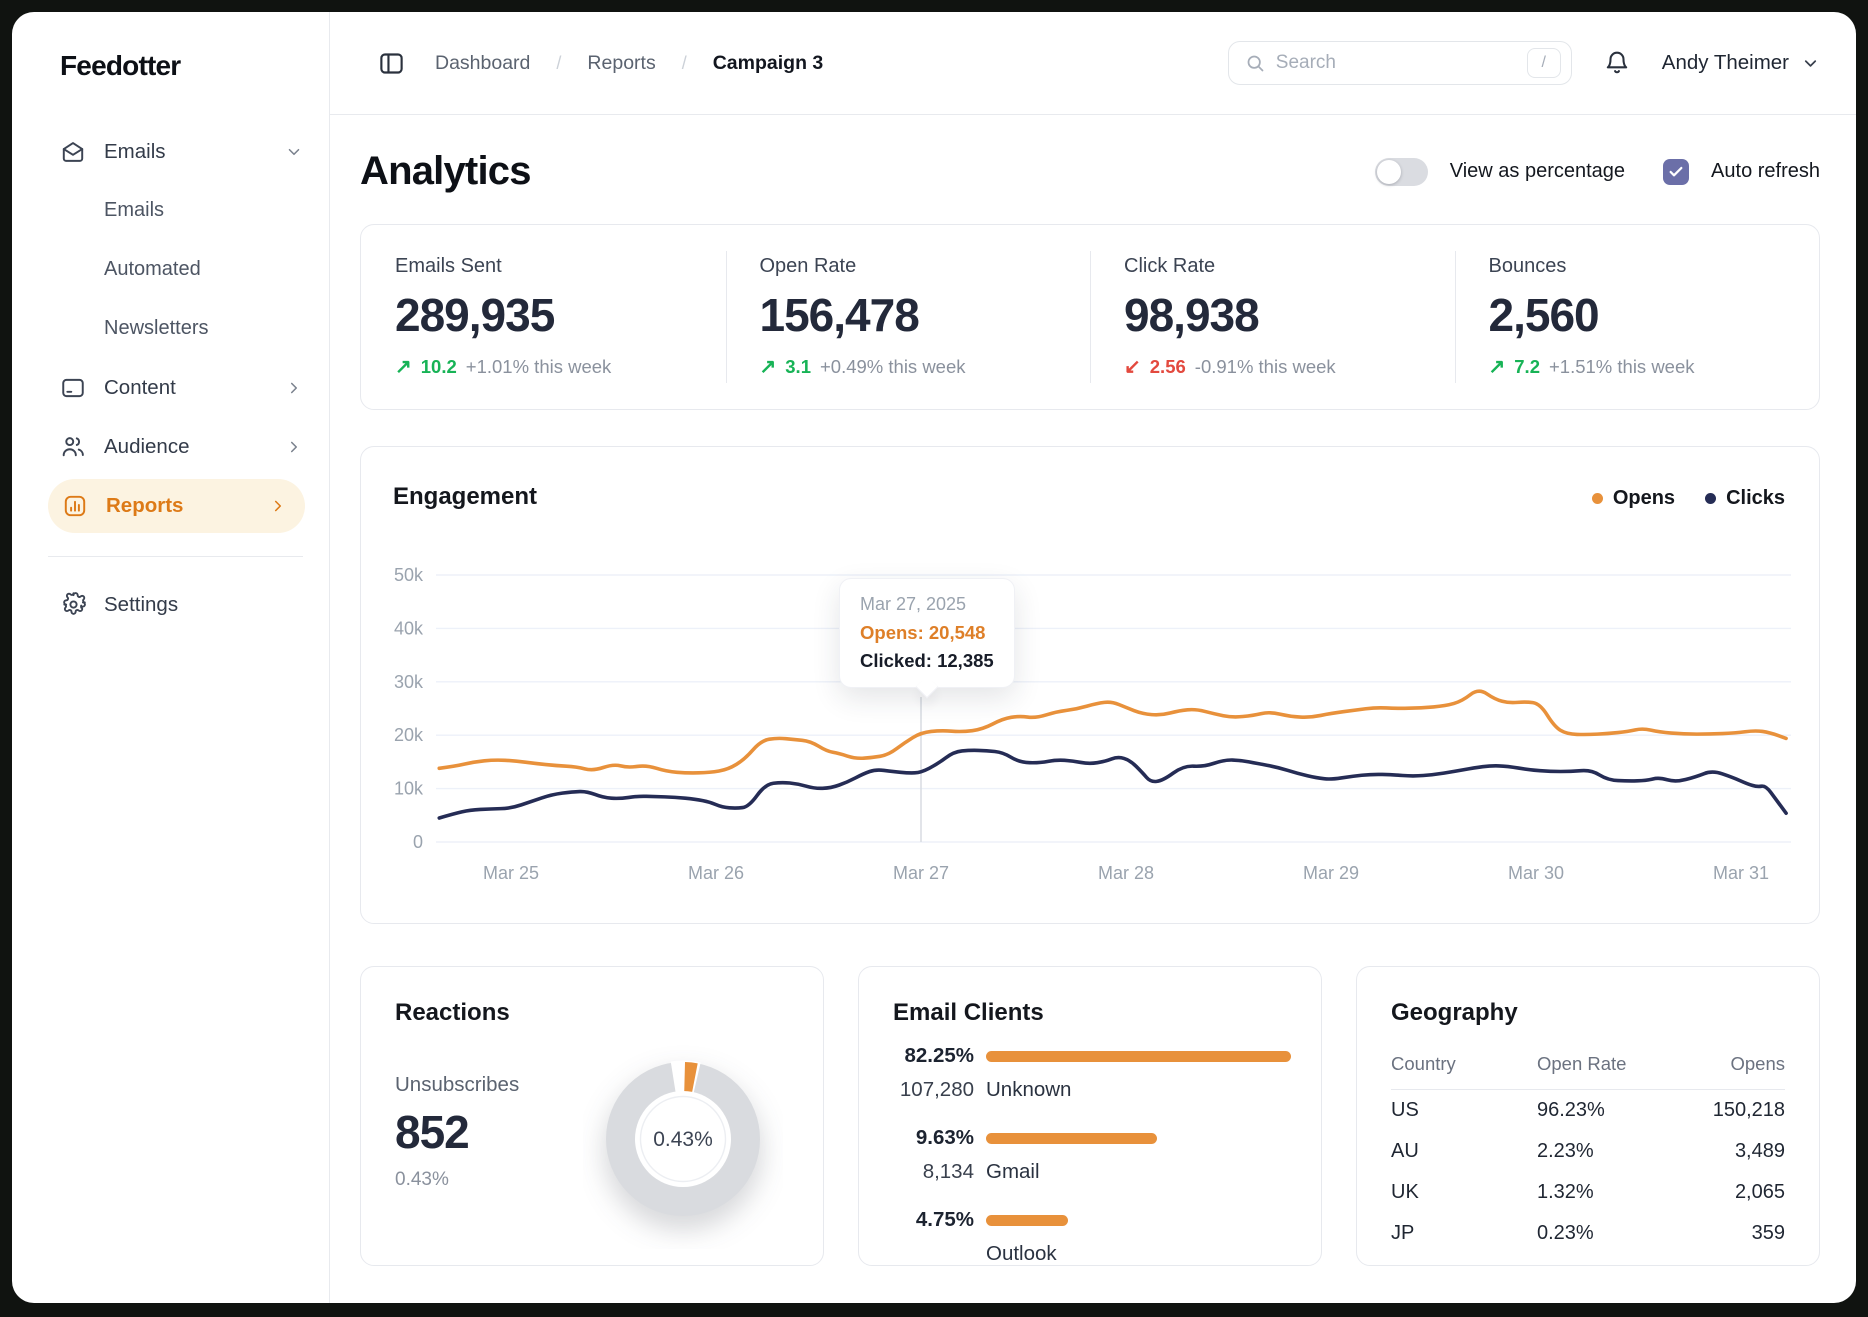  What do you see at coordinates (683, 1139) in the screenshot?
I see `svg-text: 0.43%` at bounding box center [683, 1139].